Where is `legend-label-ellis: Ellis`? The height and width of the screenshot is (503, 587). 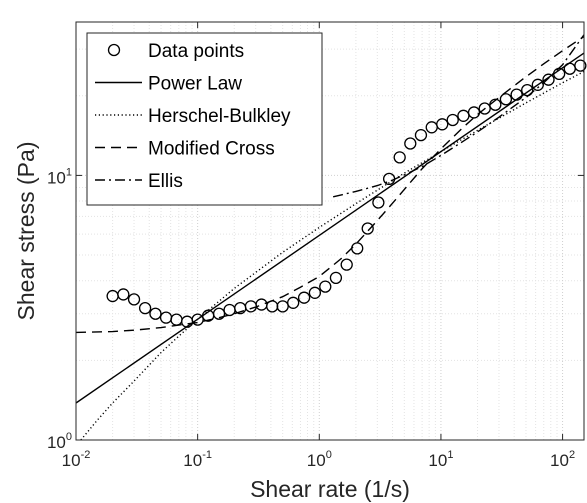 legend-label-ellis: Ellis is located at coordinates (165, 181).